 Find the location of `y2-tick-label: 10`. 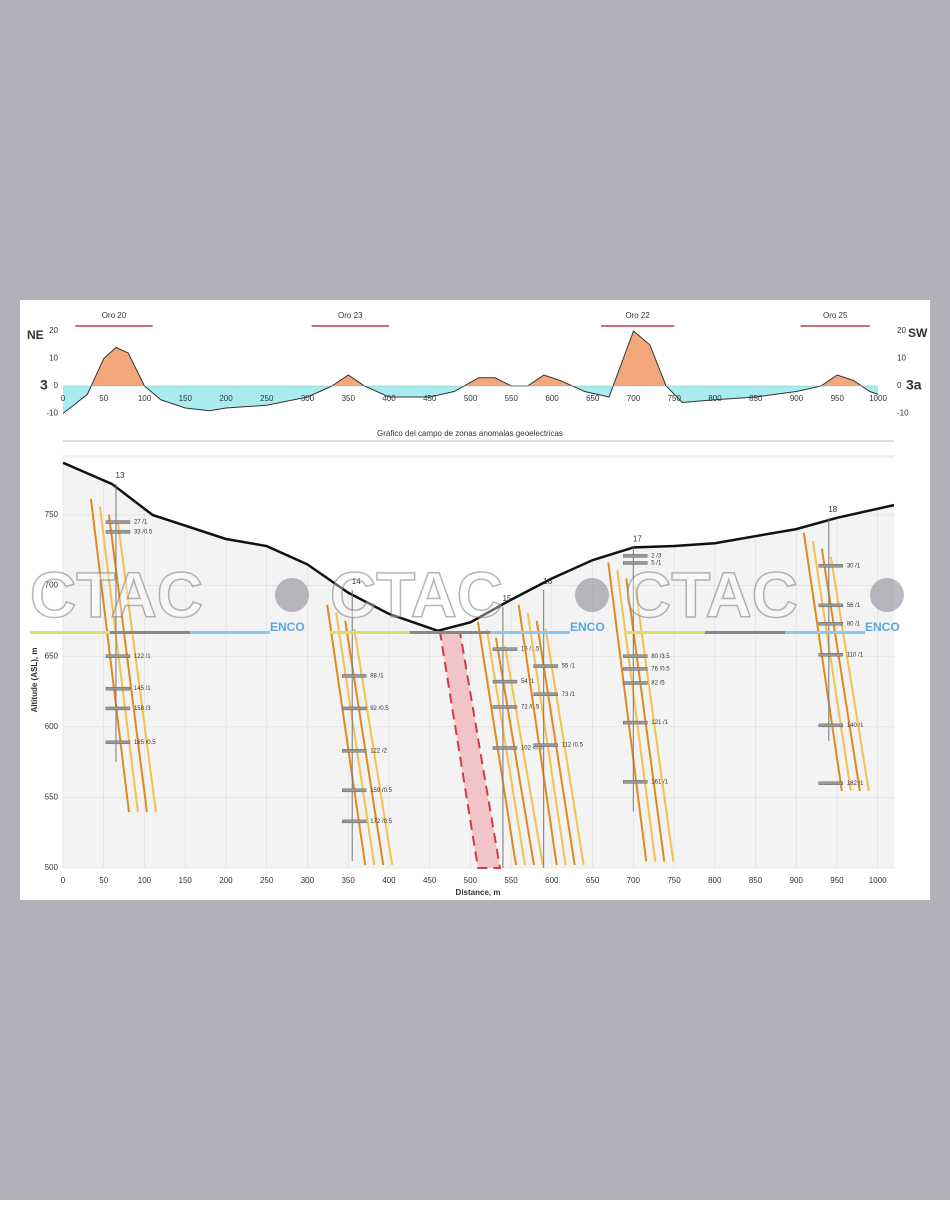

y2-tick-label: 10 is located at coordinates (901, 358).